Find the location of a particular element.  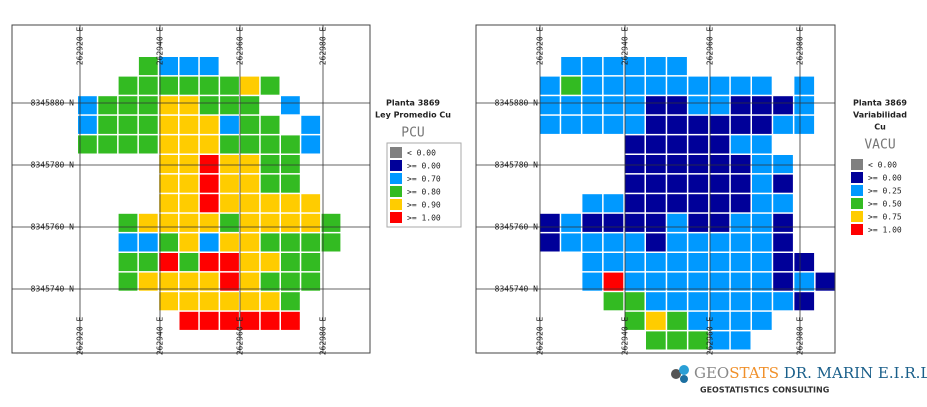

legend-label: < 0.00 is located at coordinates (882, 165).